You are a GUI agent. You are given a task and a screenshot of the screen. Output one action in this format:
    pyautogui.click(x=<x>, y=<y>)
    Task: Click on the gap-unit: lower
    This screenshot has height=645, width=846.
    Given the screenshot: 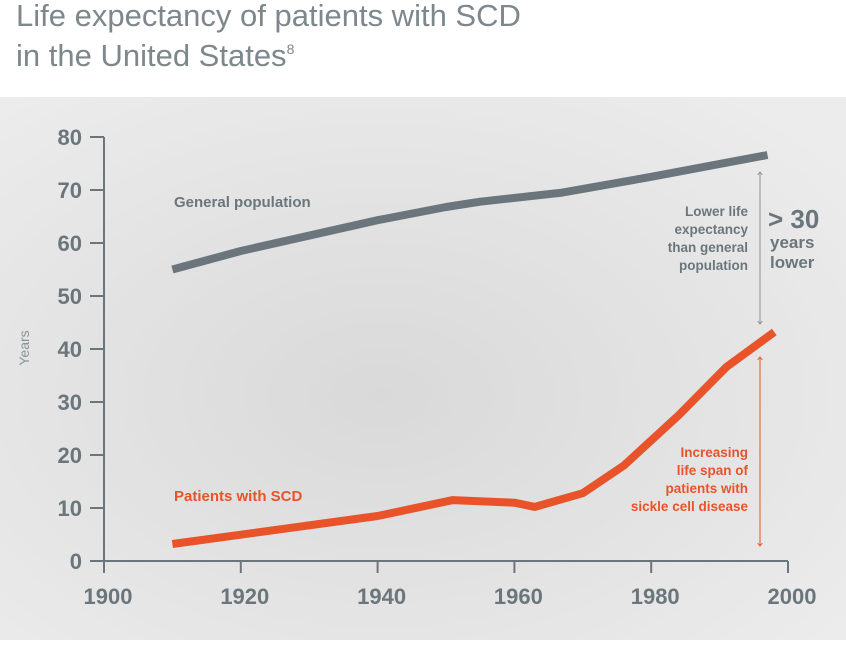 What is the action you would take?
    pyautogui.click(x=792, y=262)
    